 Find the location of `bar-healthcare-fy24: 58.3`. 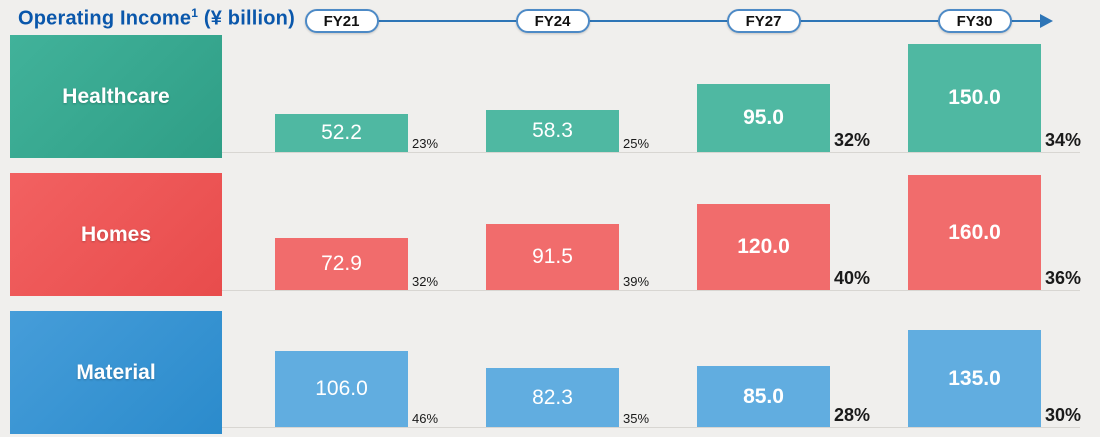

bar-healthcare-fy24: 58.3 is located at coordinates (552, 131).